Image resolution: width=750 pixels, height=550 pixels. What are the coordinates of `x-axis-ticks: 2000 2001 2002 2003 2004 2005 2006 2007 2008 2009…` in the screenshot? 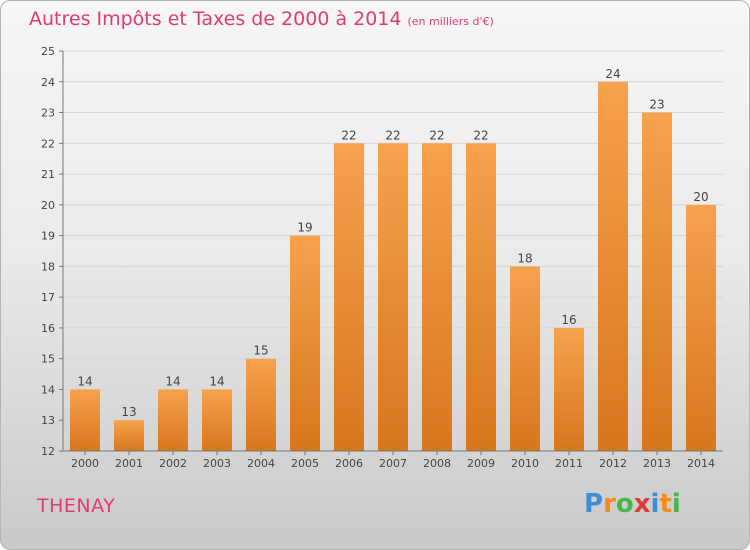 It's located at (393, 460).